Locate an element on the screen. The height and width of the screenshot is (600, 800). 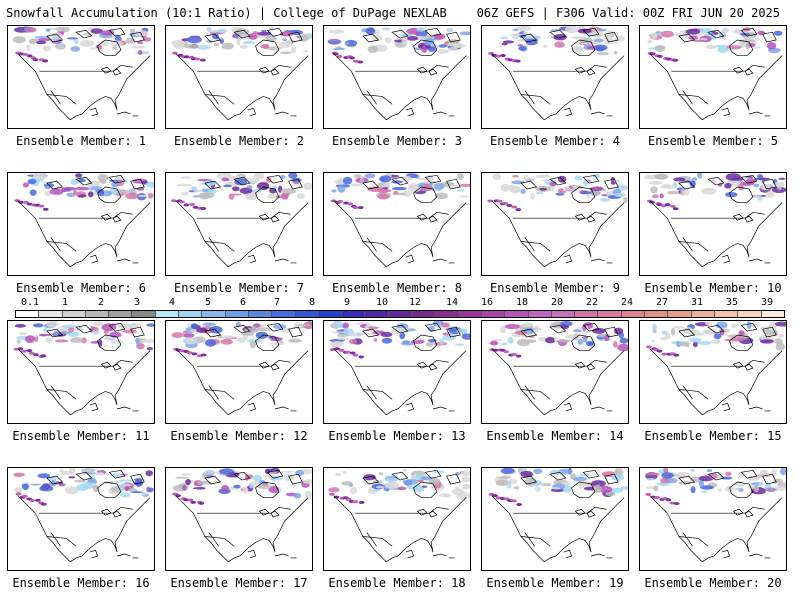
scale-tick-label: 24 is located at coordinates (627, 302).